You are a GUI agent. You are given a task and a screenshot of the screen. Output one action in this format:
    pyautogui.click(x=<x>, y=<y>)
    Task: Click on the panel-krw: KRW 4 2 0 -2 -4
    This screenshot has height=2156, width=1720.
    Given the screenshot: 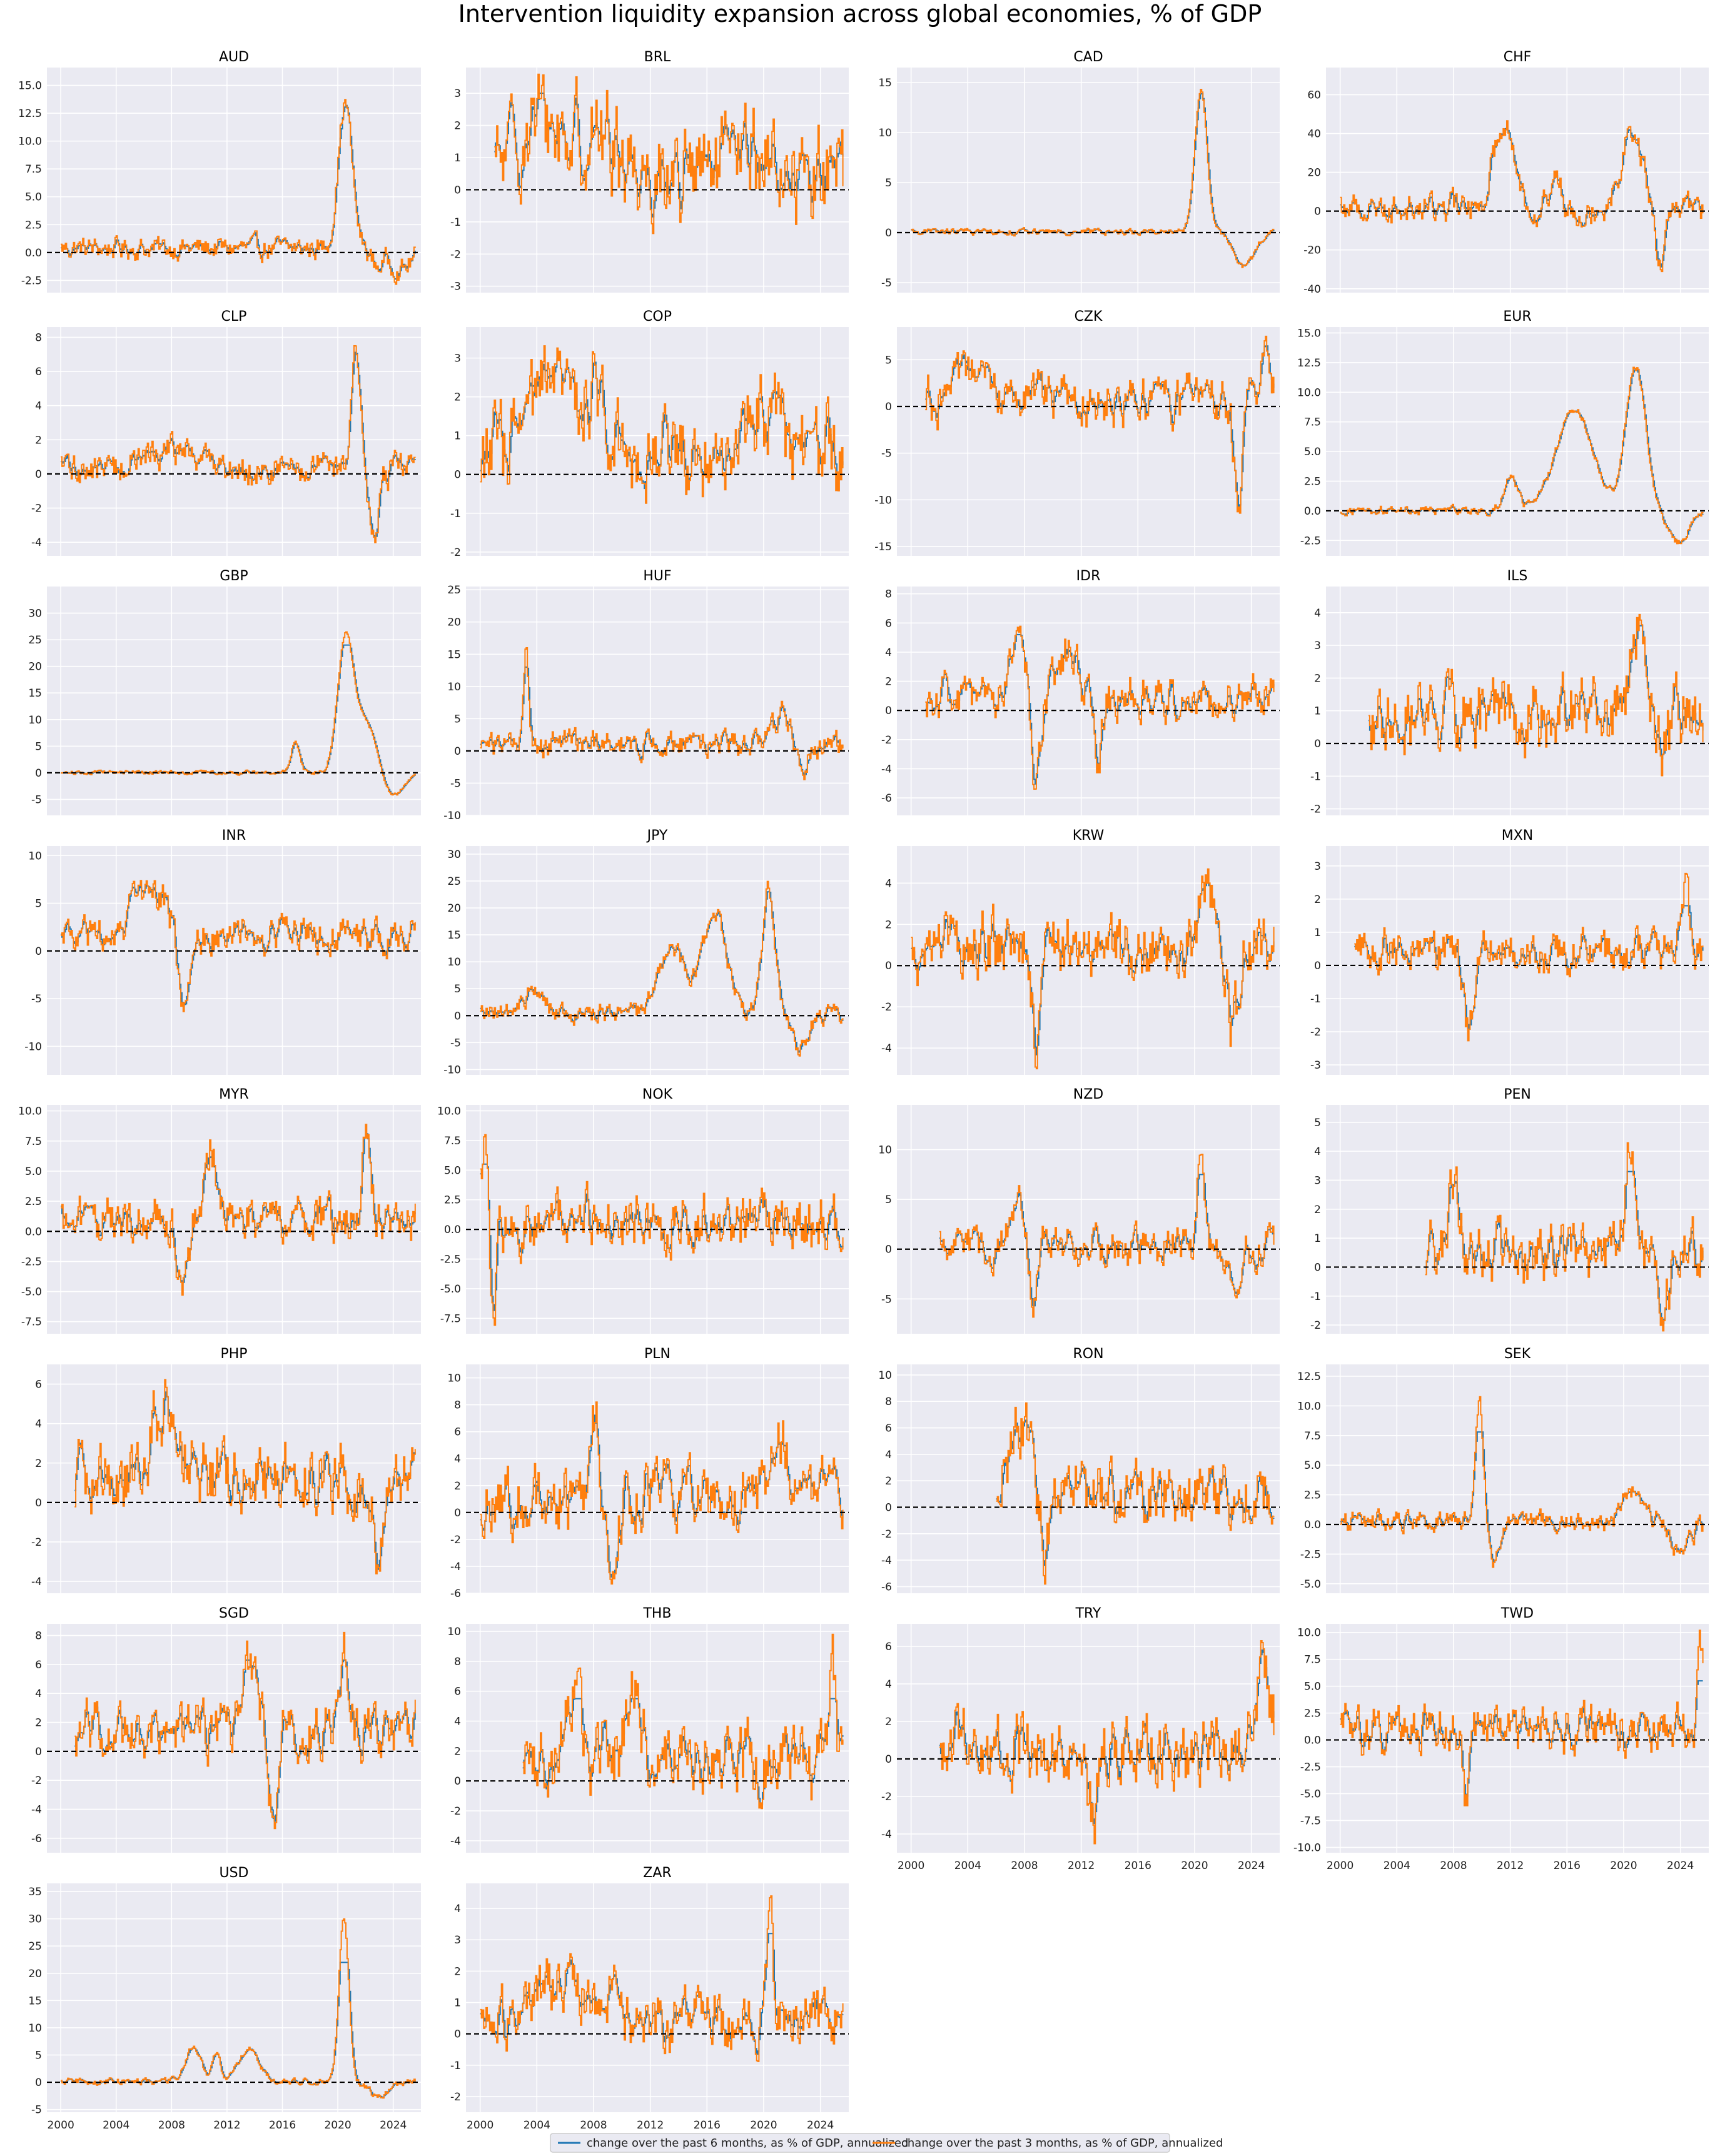 What is the action you would take?
    pyautogui.click(x=1080, y=951)
    